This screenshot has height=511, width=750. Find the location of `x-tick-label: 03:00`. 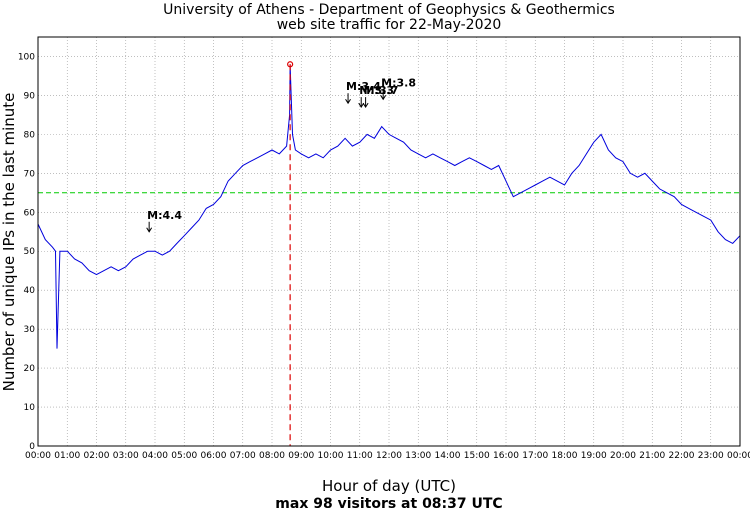

x-tick-label: 03:00 is located at coordinates (126, 456).